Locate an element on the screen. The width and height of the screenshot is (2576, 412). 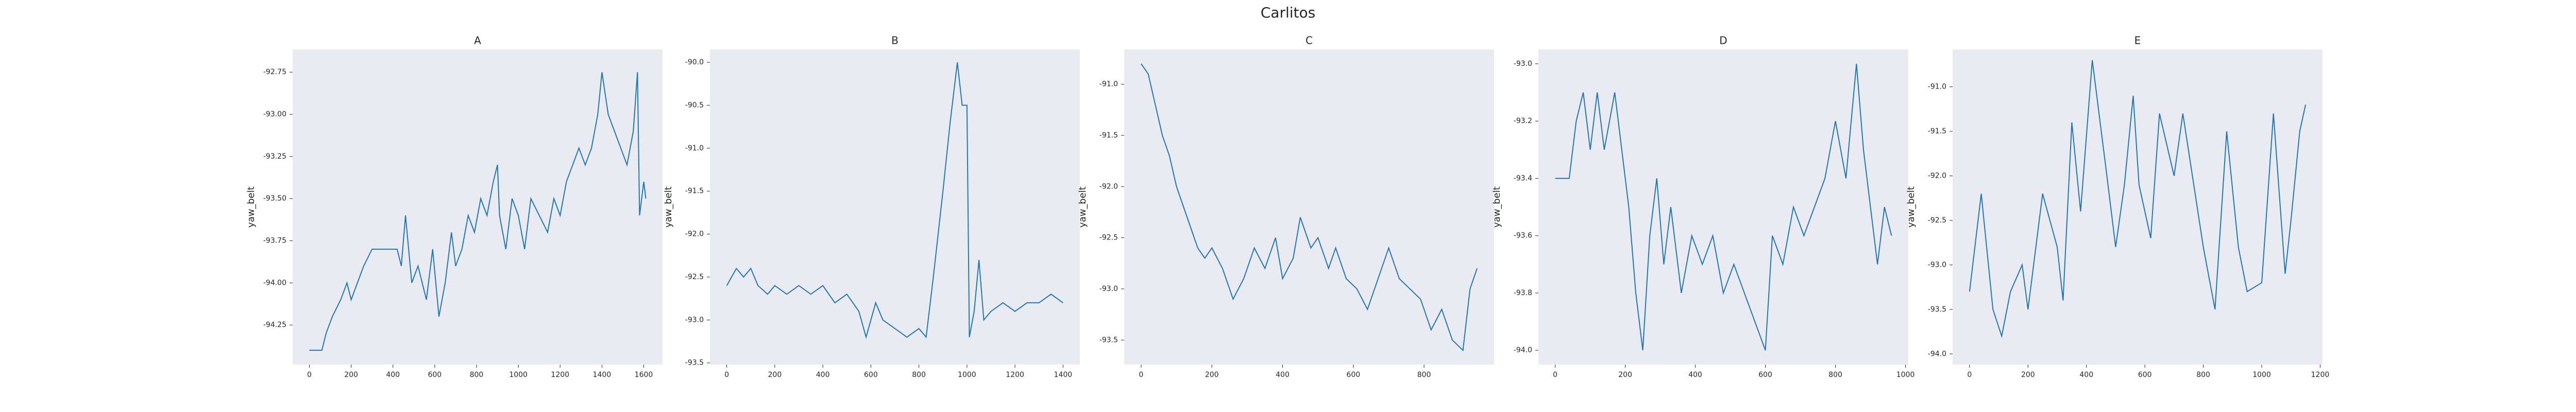
y-tick-label: -93.75 is located at coordinates (274, 241).